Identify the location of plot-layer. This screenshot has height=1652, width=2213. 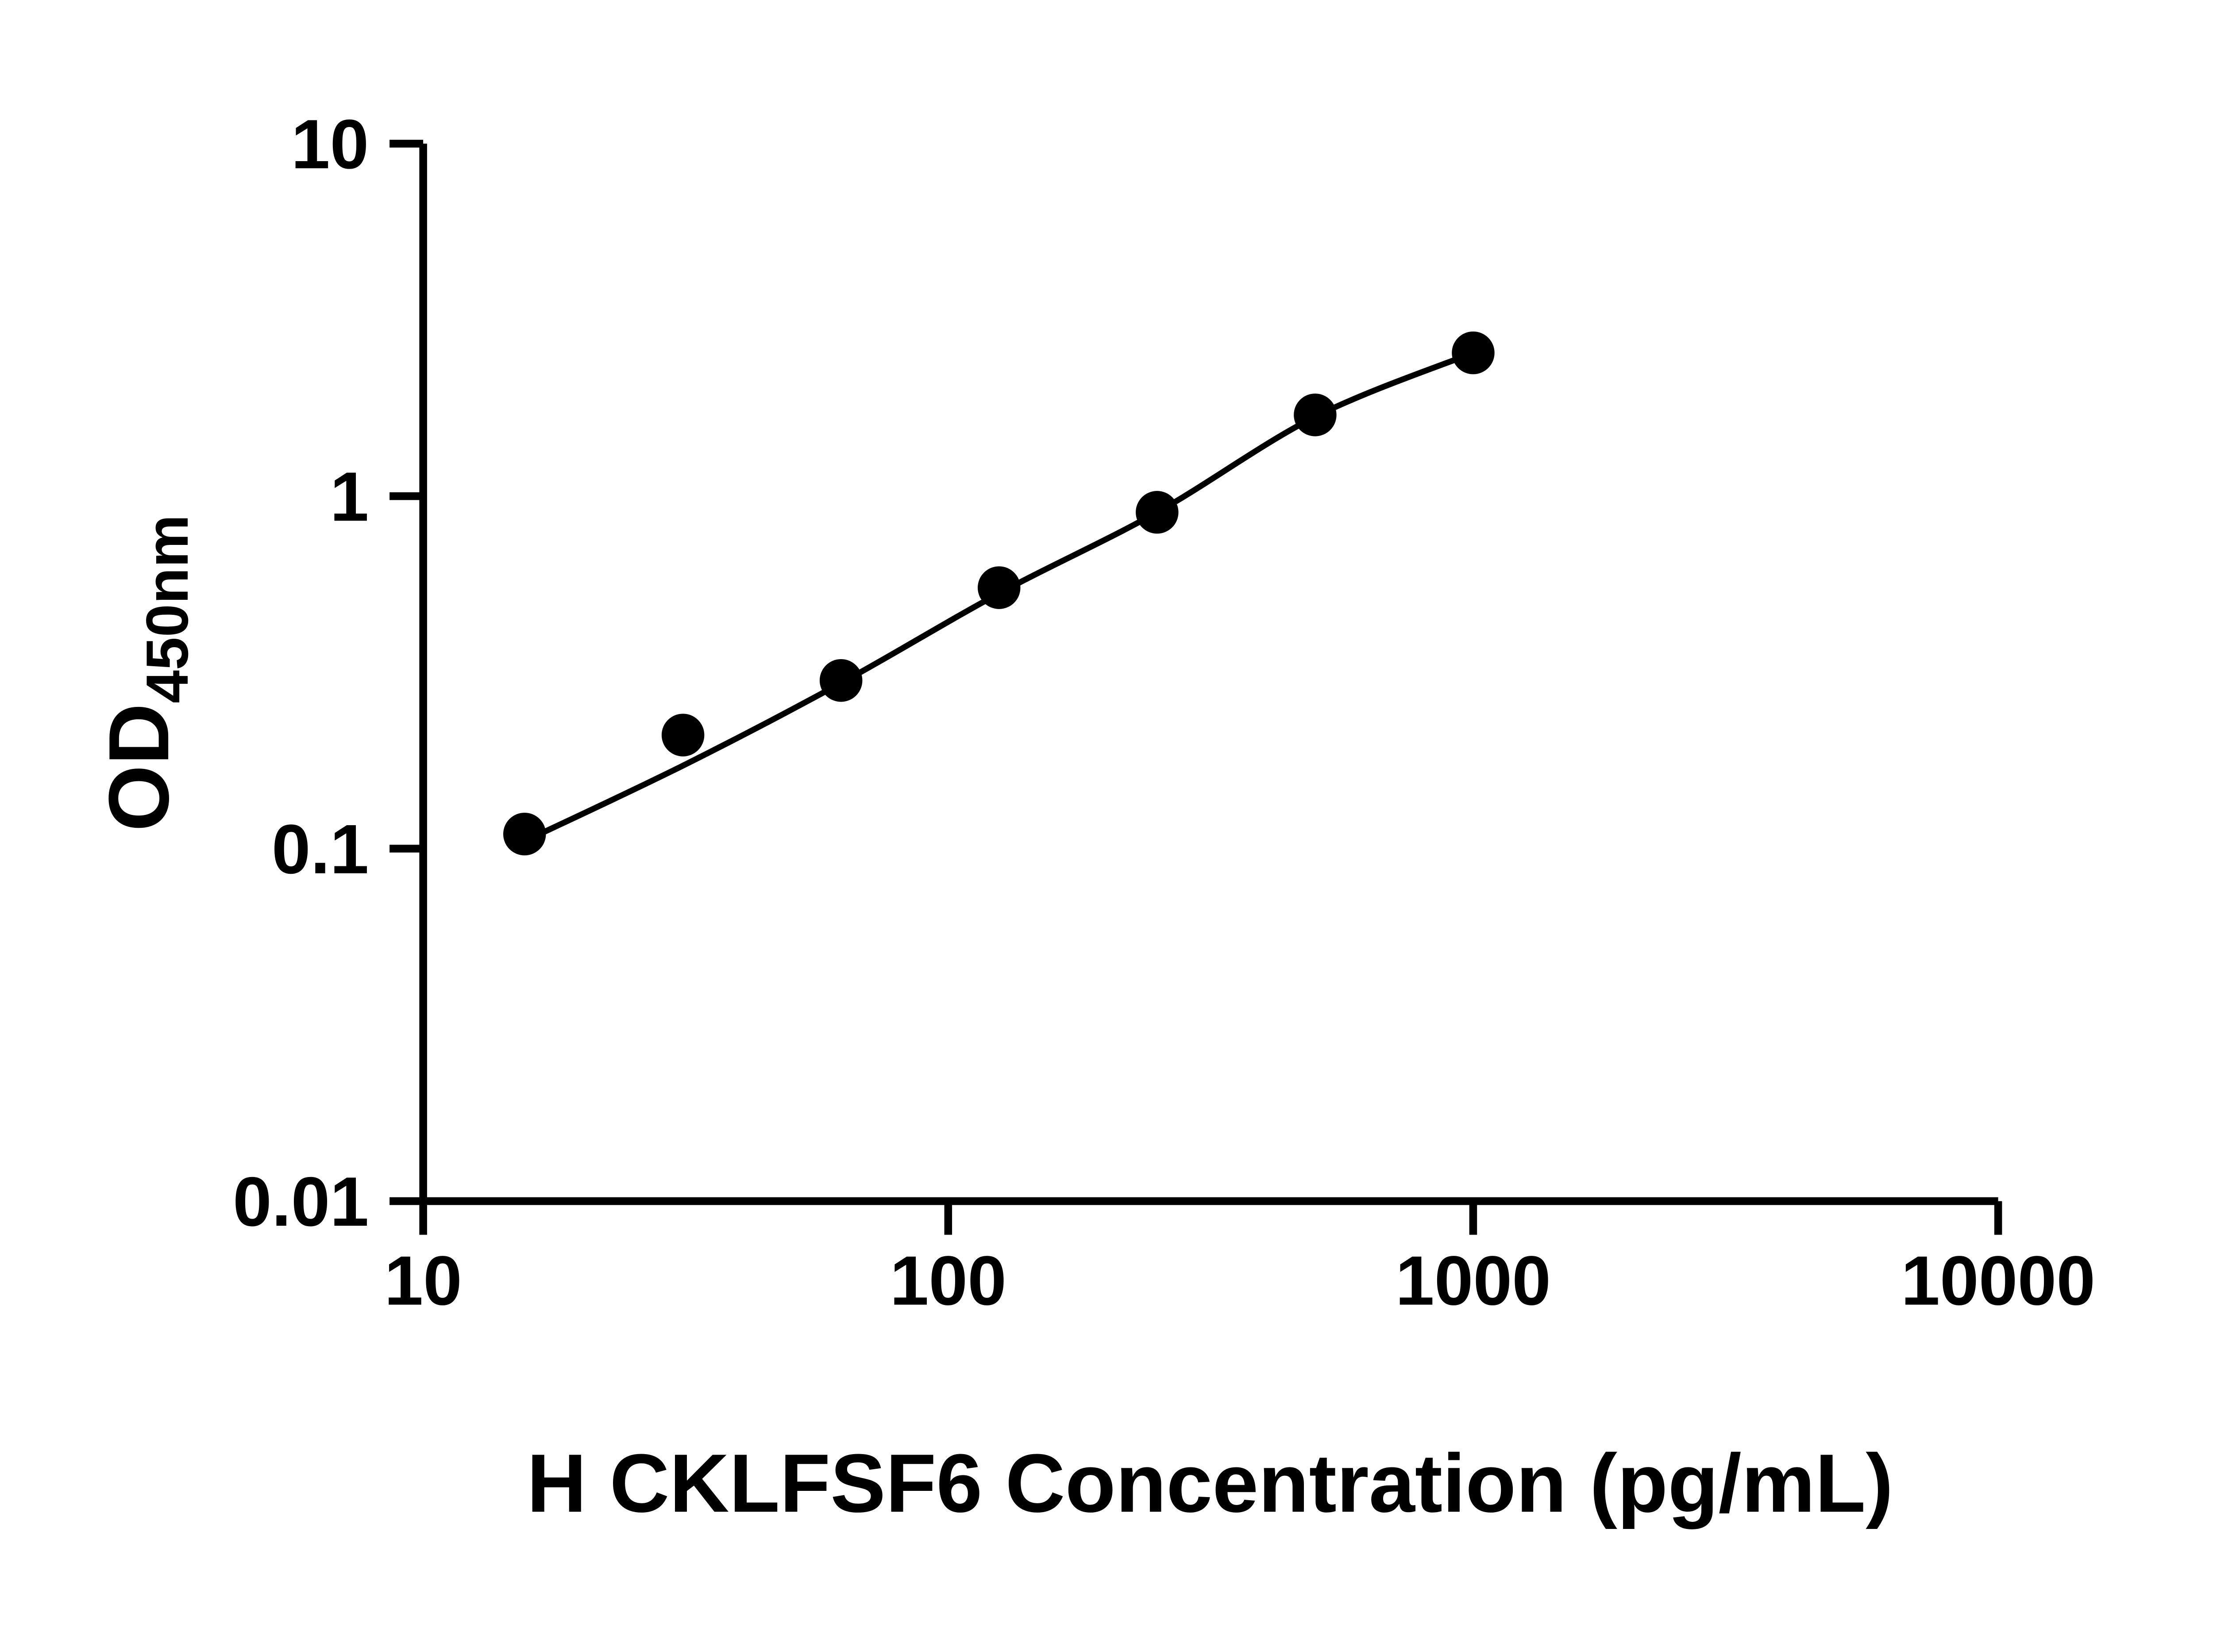
(999, 593).